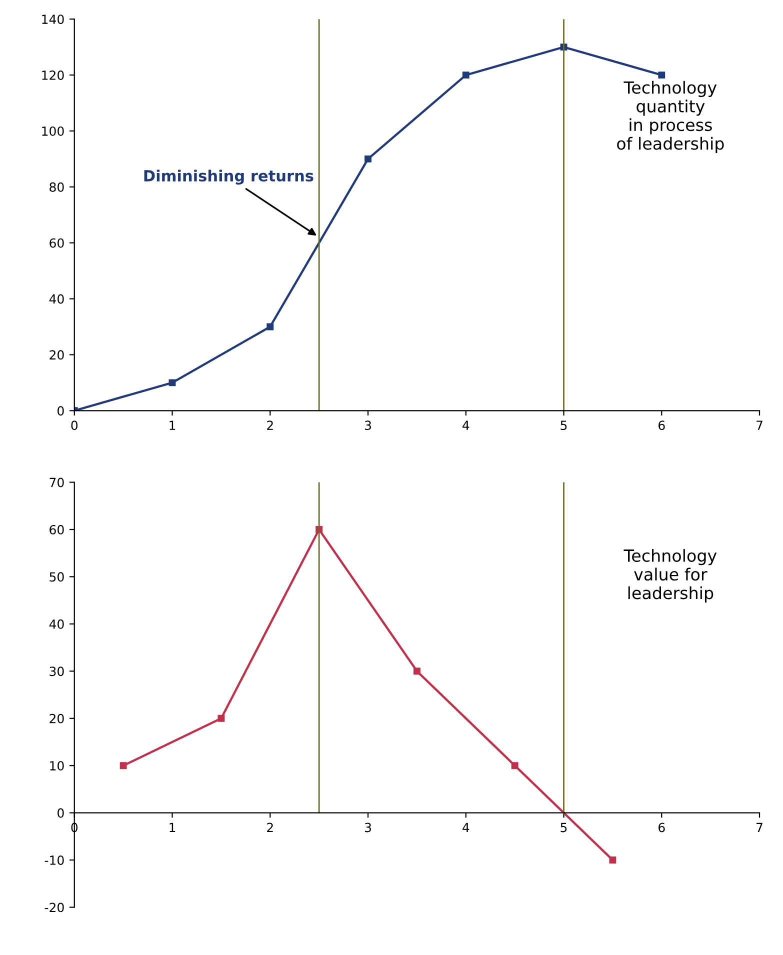  What do you see at coordinates (57, 577) in the screenshot?
I see `y-tick-label: 50` at bounding box center [57, 577].